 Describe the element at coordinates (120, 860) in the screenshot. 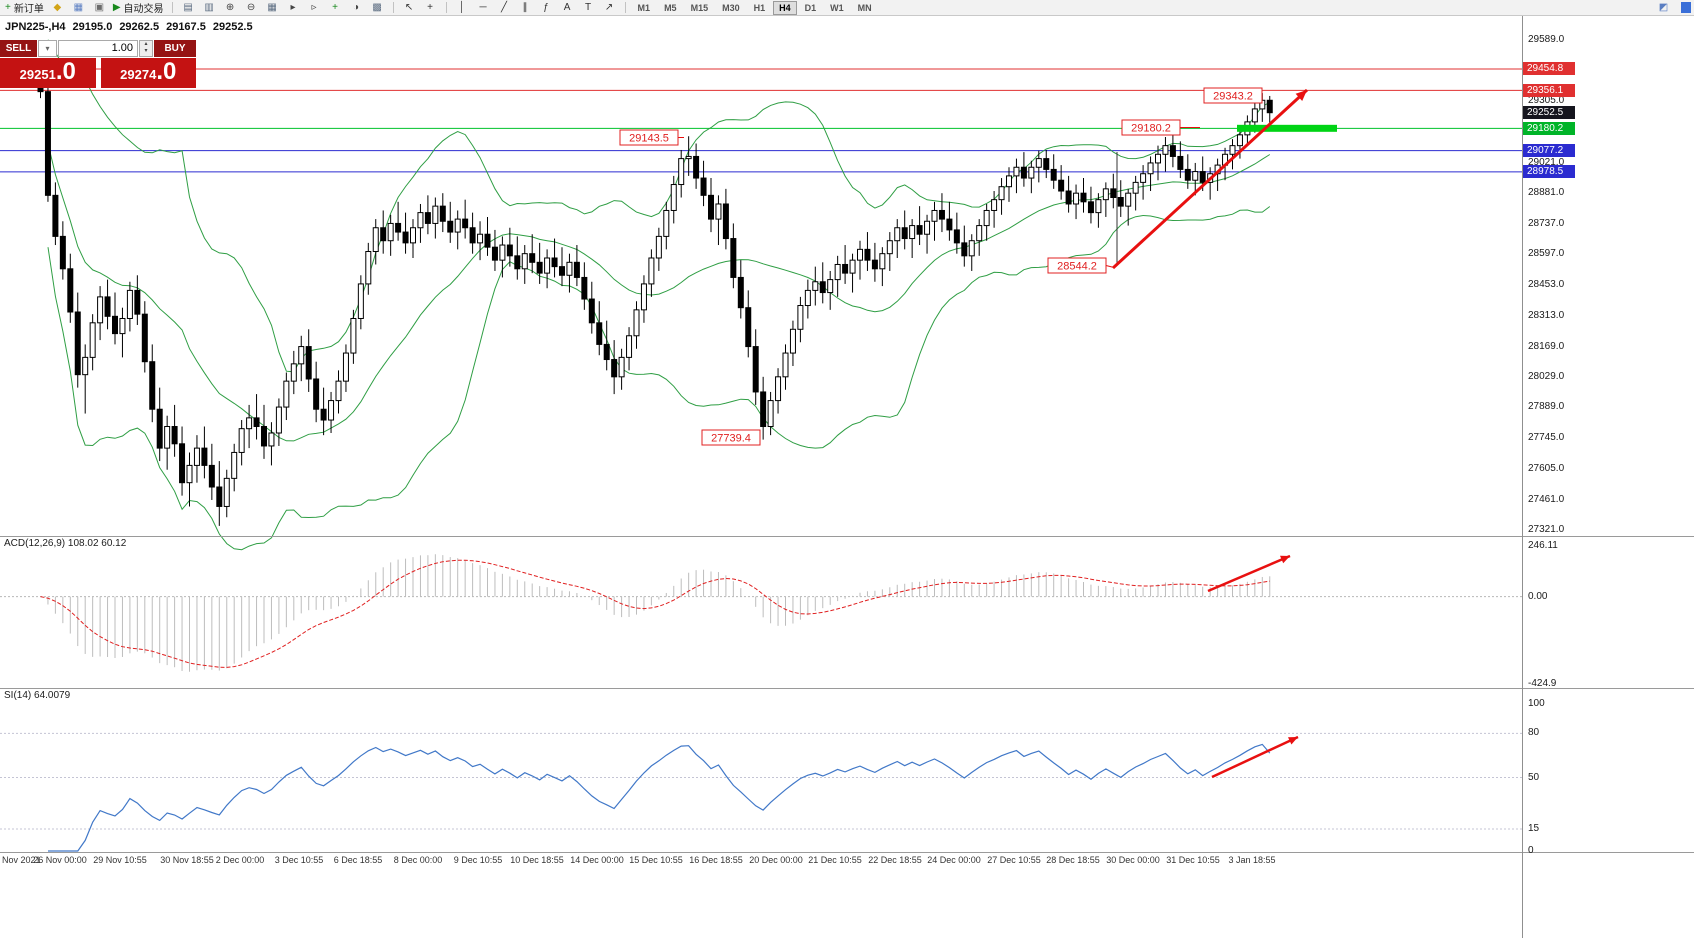

I see `time-tick-label: 29 Nov 10:55` at that location.